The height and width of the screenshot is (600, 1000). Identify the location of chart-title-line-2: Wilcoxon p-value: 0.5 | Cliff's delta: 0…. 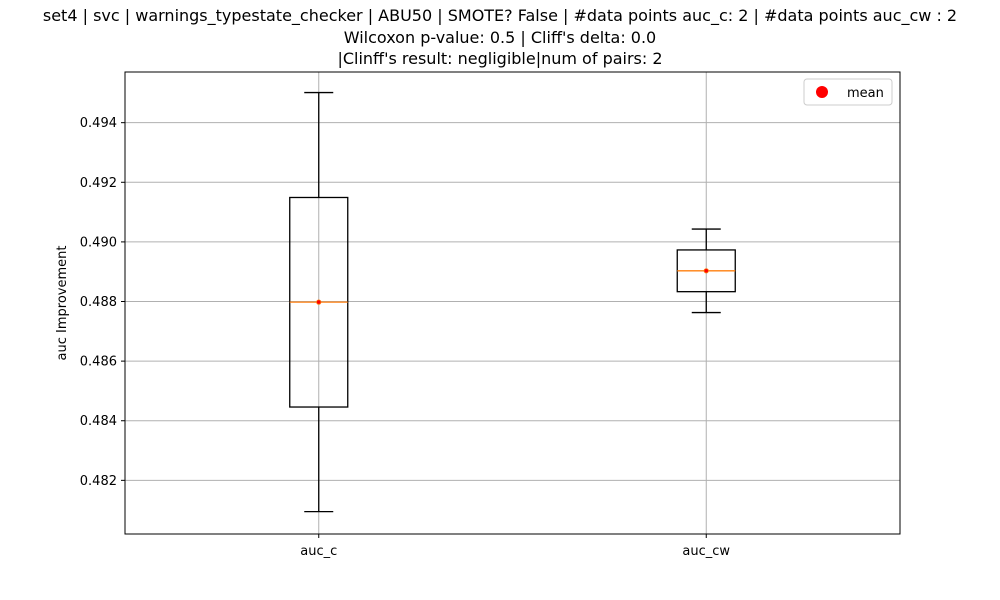
(500, 37).